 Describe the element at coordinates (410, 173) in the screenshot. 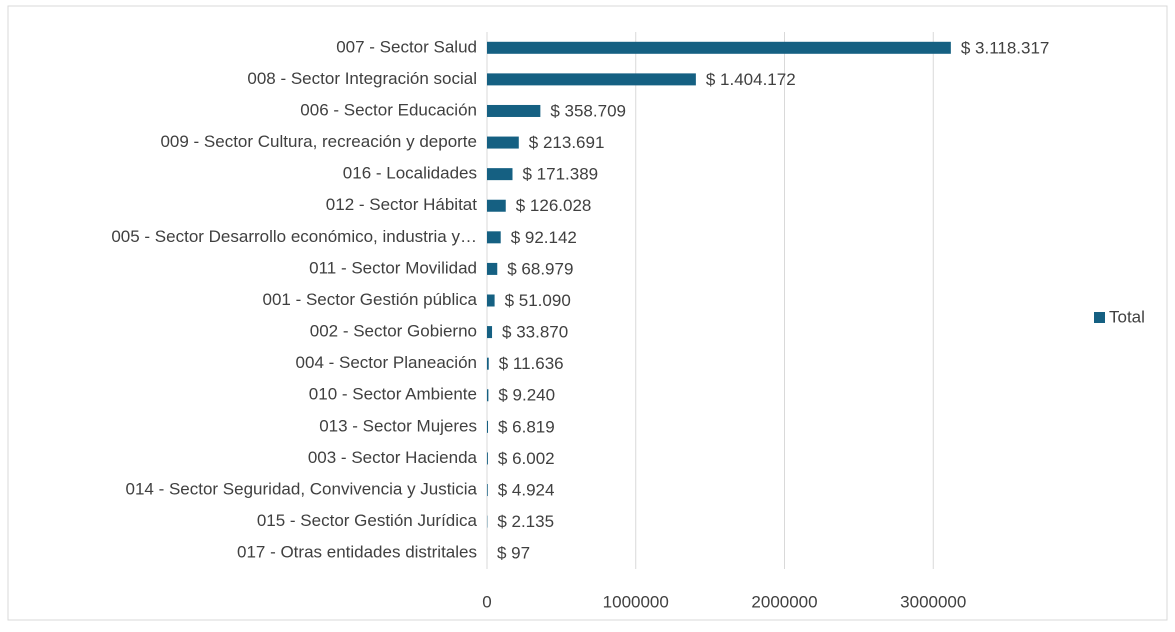

I see `y-tick-label: 016 - Localidades` at that location.